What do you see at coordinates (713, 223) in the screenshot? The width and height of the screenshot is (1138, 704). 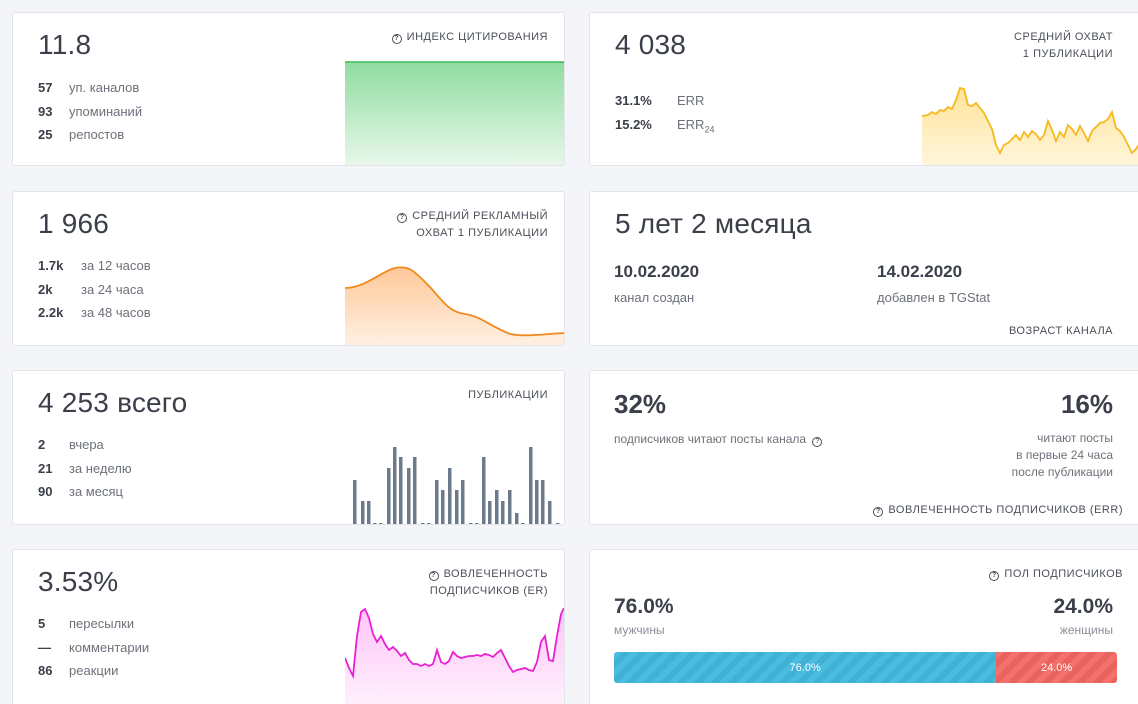 I see `channel-age-value: 5 лет 2 месяца` at bounding box center [713, 223].